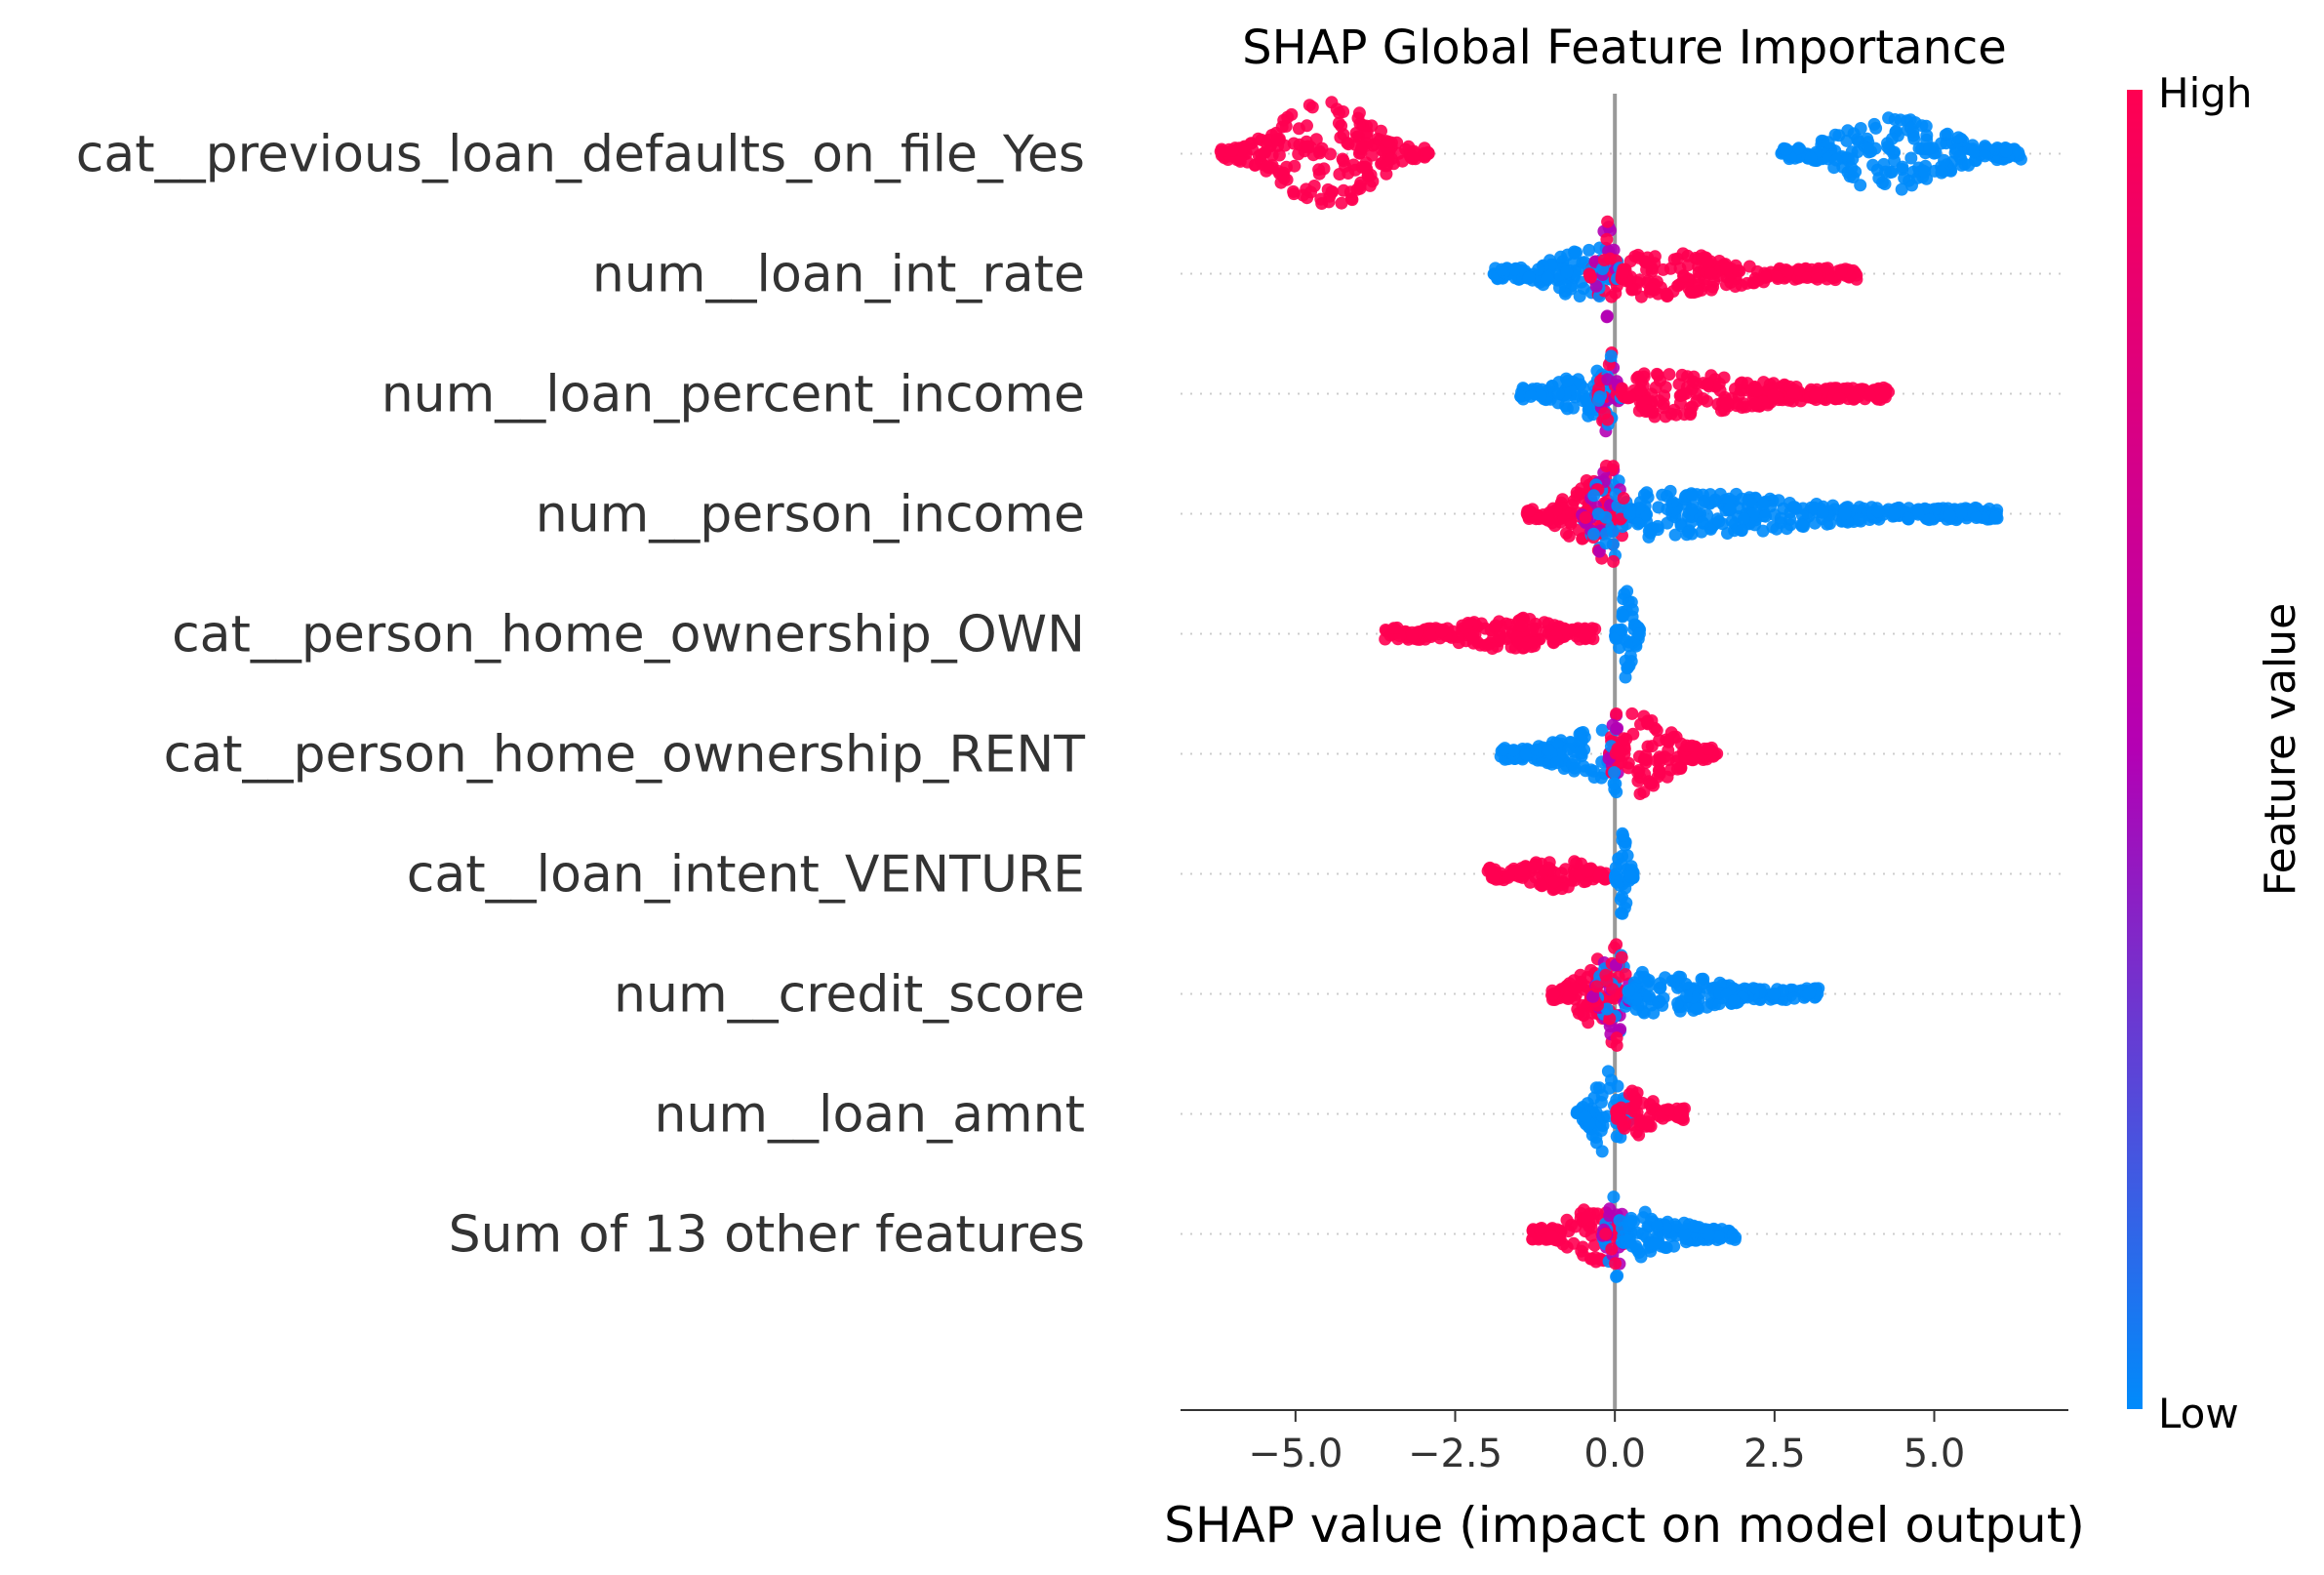  What do you see at coordinates (1295, 1454) in the screenshot?
I see `x-tick-label: −5.0` at bounding box center [1295, 1454].